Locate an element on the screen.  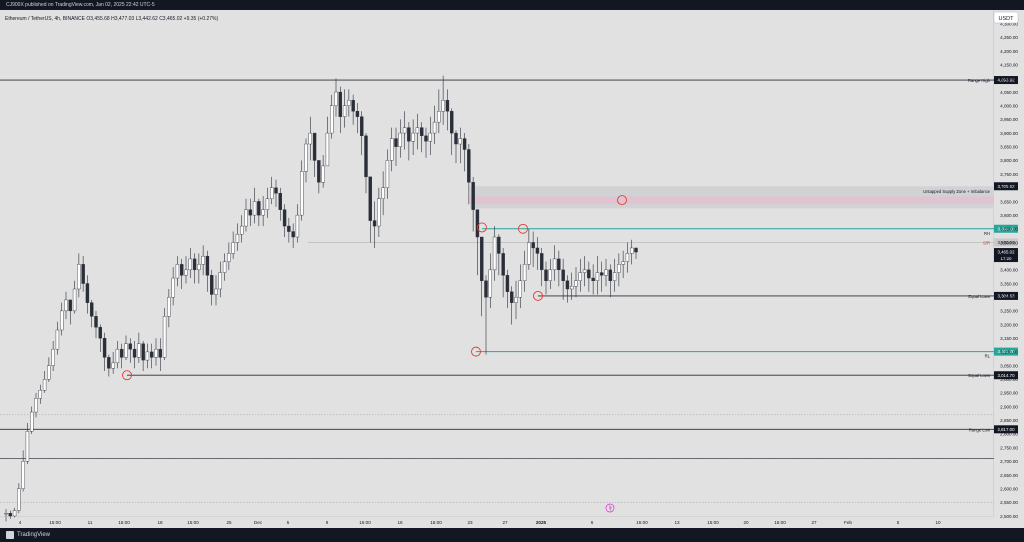
y-tick-label: 2,600.00 is located at coordinates (1009, 488).